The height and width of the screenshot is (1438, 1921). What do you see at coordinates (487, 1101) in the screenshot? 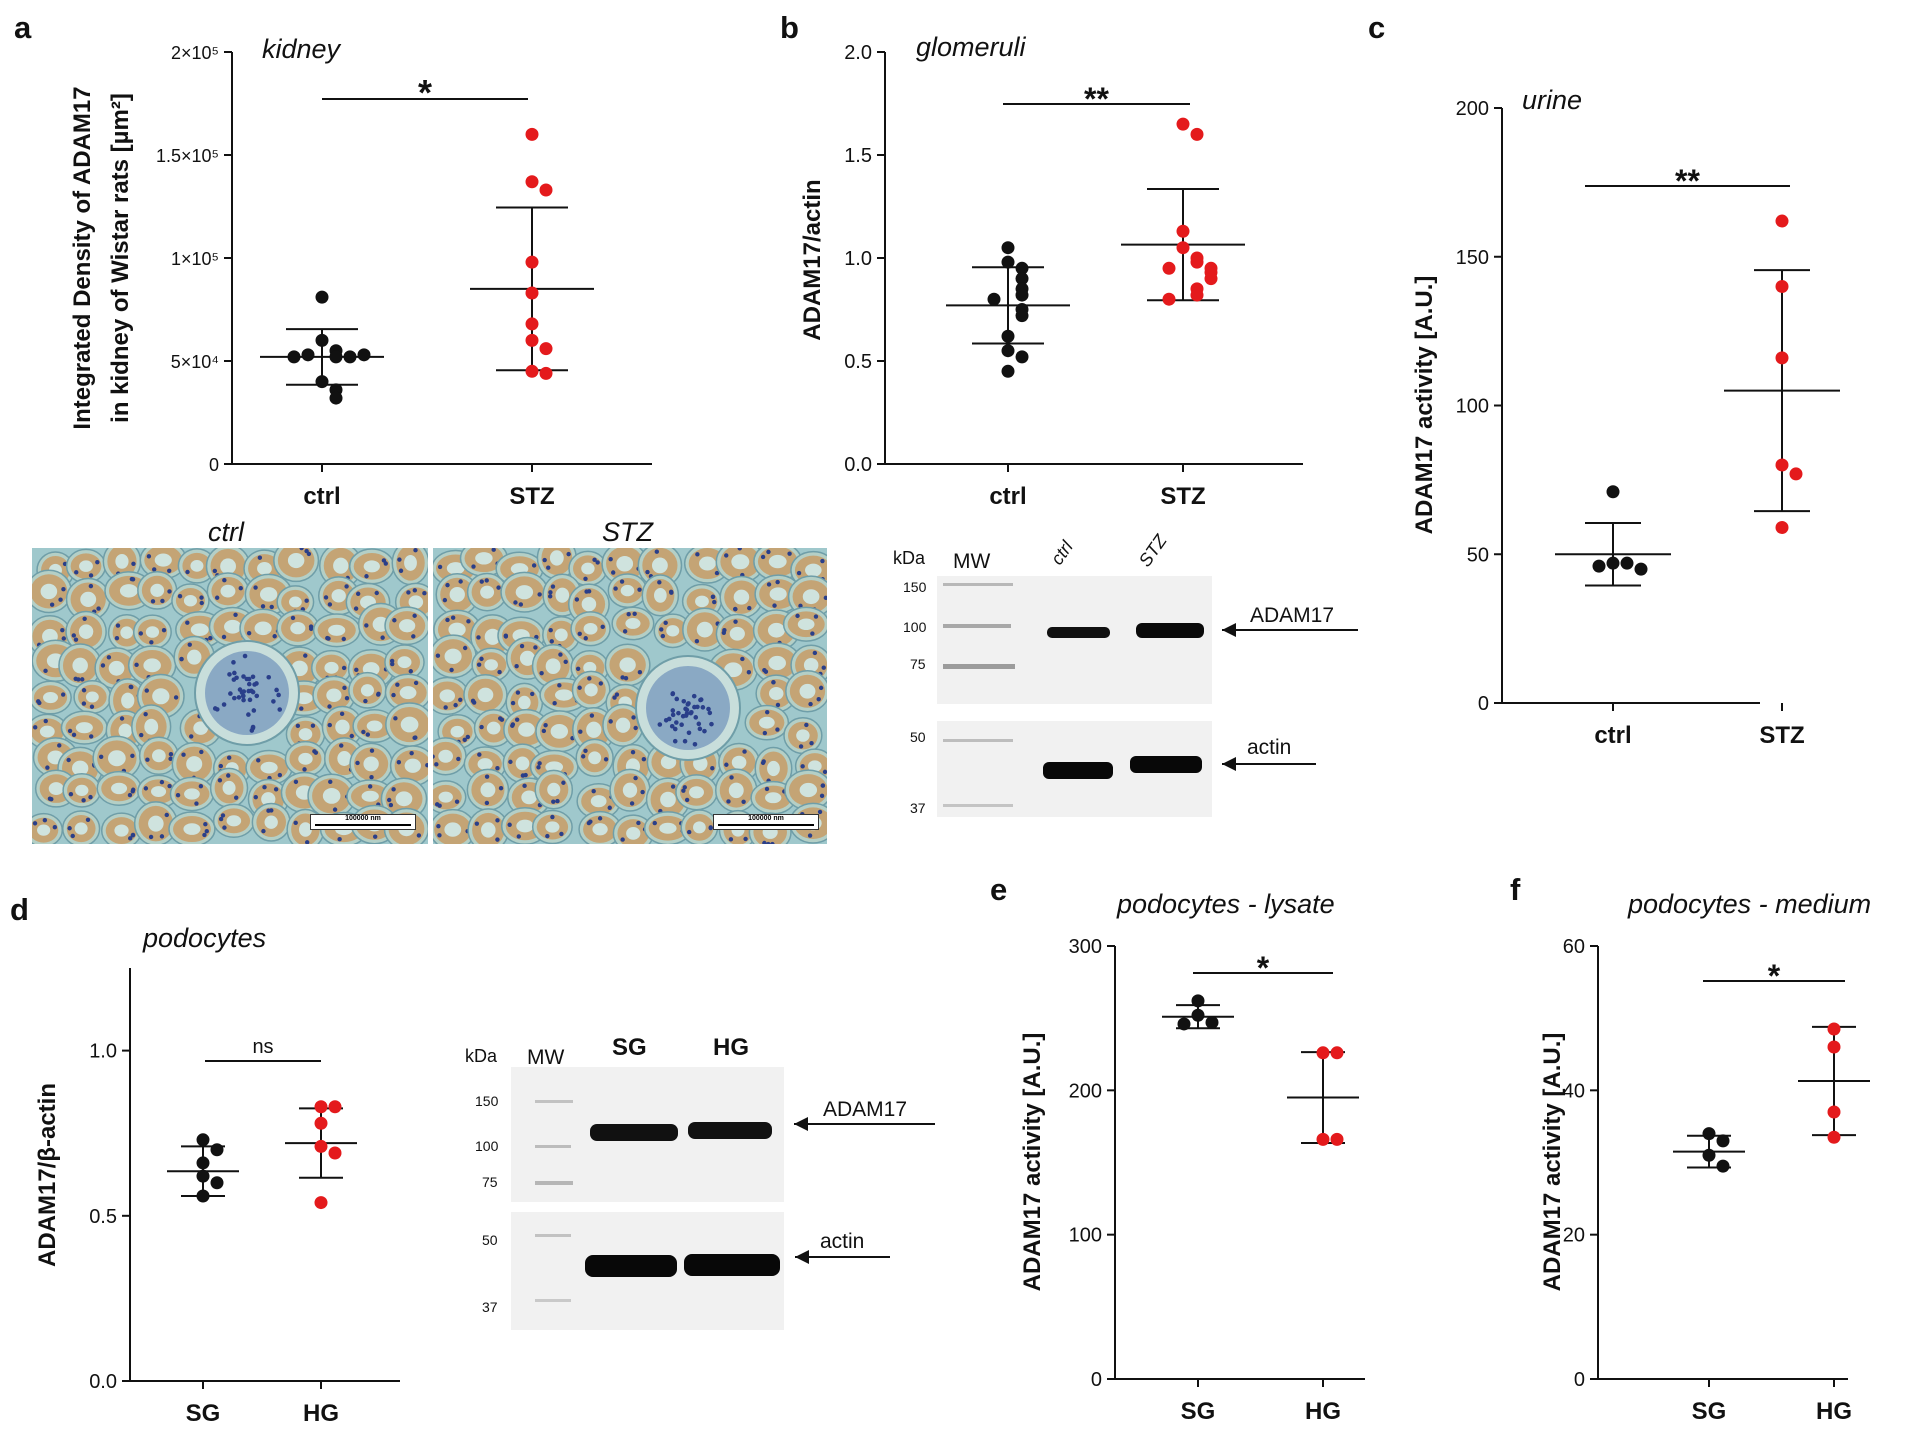
I see `blot-d-marker-150: 150` at bounding box center [487, 1101].